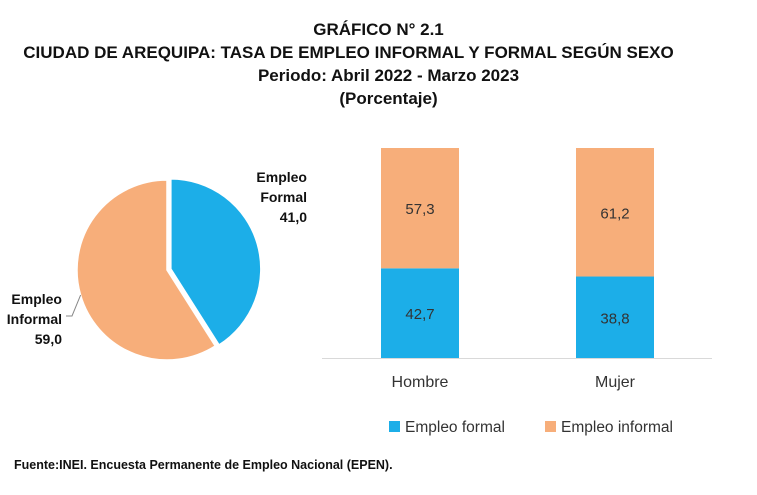  I want to click on bar-hombre-informal, so click(420, 208).